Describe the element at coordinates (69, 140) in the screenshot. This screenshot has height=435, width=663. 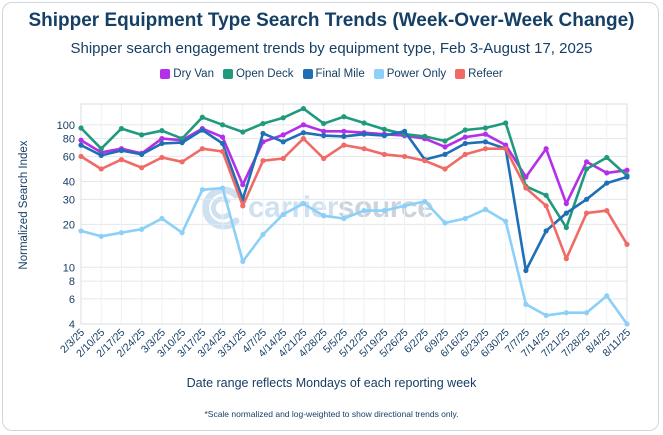
I see `y-tick-label: 80` at that location.